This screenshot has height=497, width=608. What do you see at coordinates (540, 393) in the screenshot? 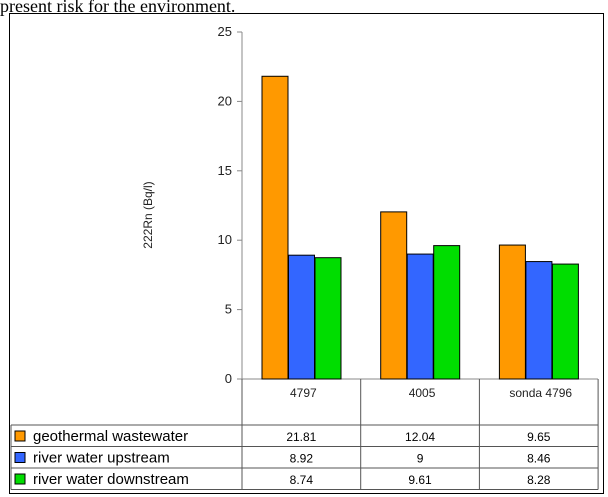
I see `x-category-label: sonda 4796` at bounding box center [540, 393].